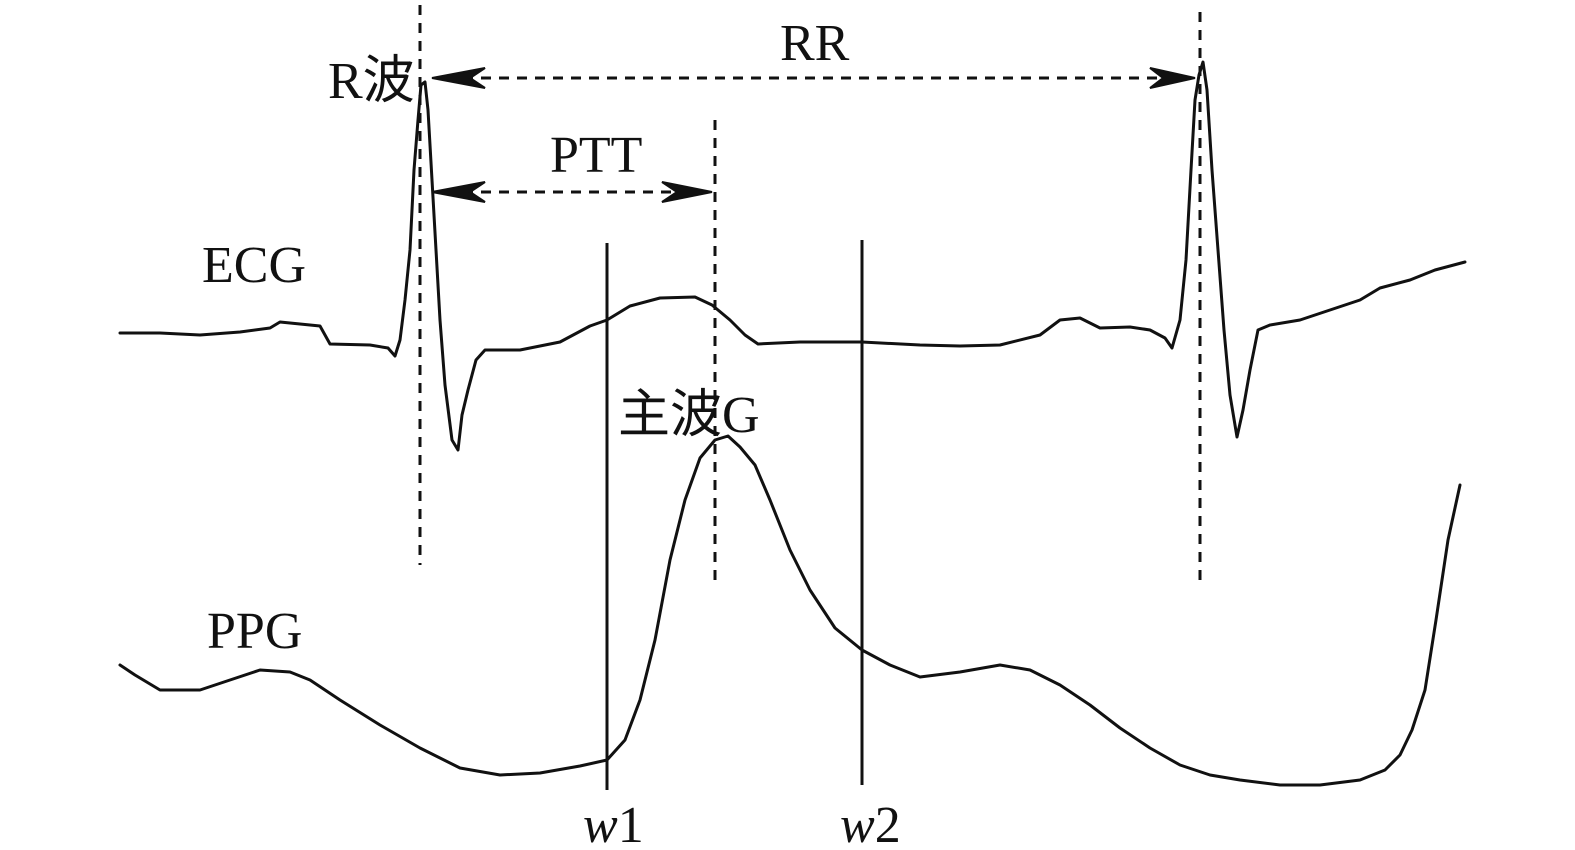 The width and height of the screenshot is (1575, 850). Describe the element at coordinates (371, 81) in the screenshot. I see `r-wave-label: R波` at that location.